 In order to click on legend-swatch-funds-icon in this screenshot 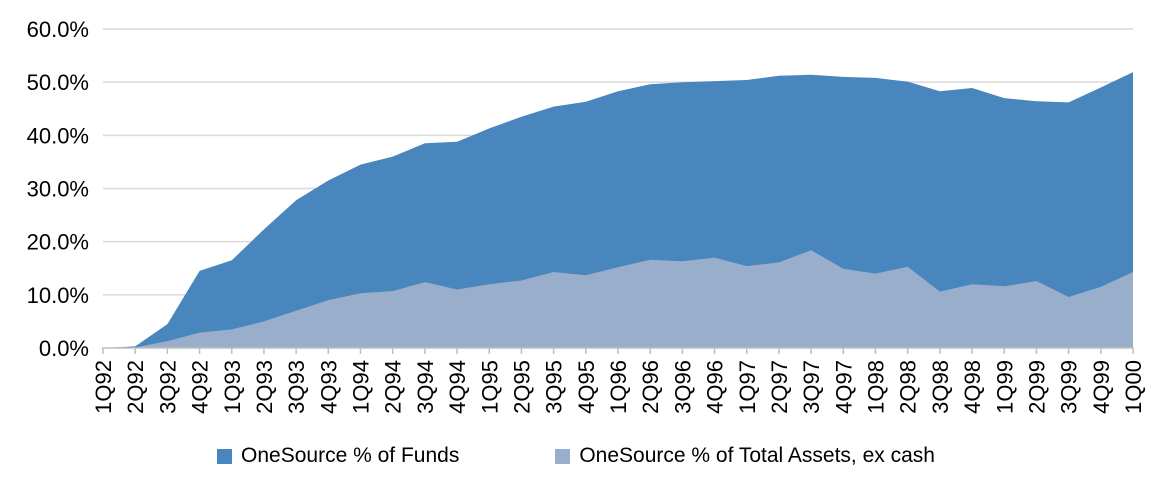, I will do `click(225, 456)`.